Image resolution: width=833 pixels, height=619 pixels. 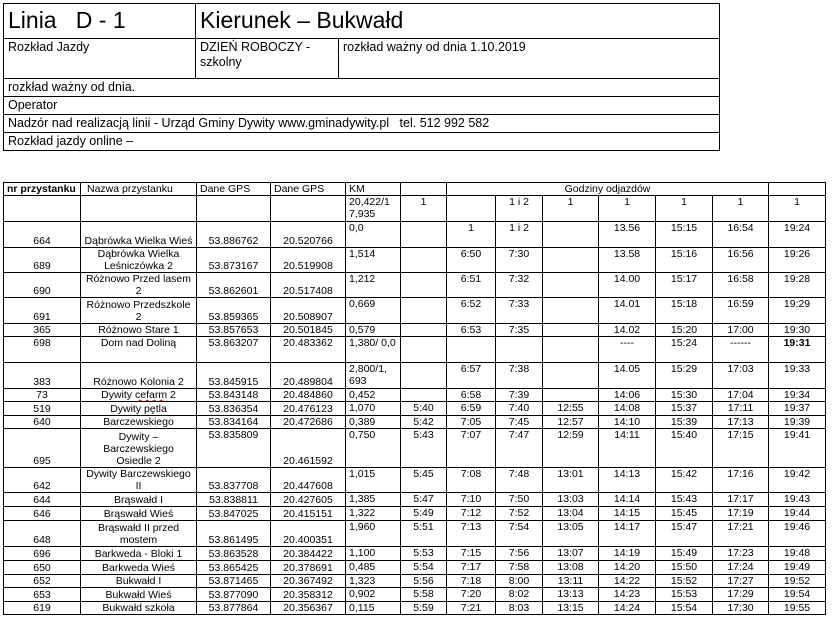 I want to click on cell-stop-number: 689, so click(x=42, y=260).